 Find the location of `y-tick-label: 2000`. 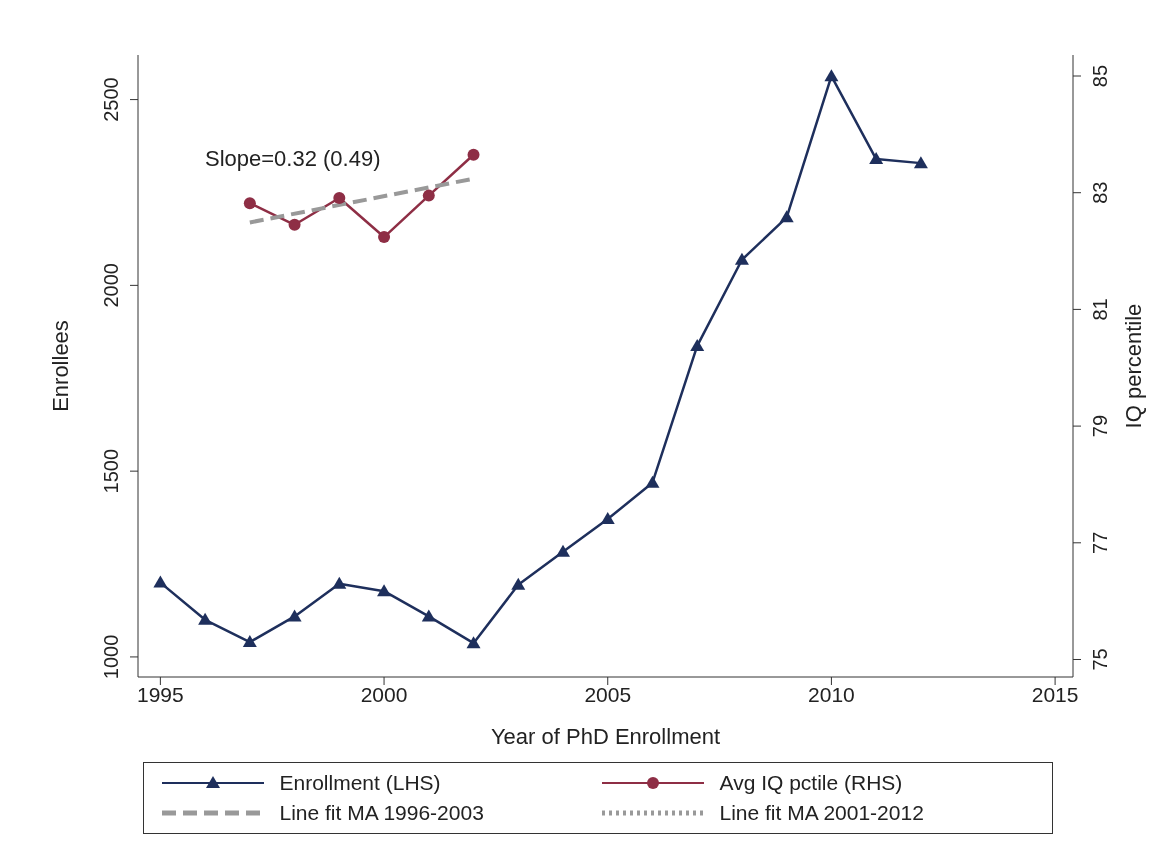

y-tick-label: 2000 is located at coordinates (111, 285).